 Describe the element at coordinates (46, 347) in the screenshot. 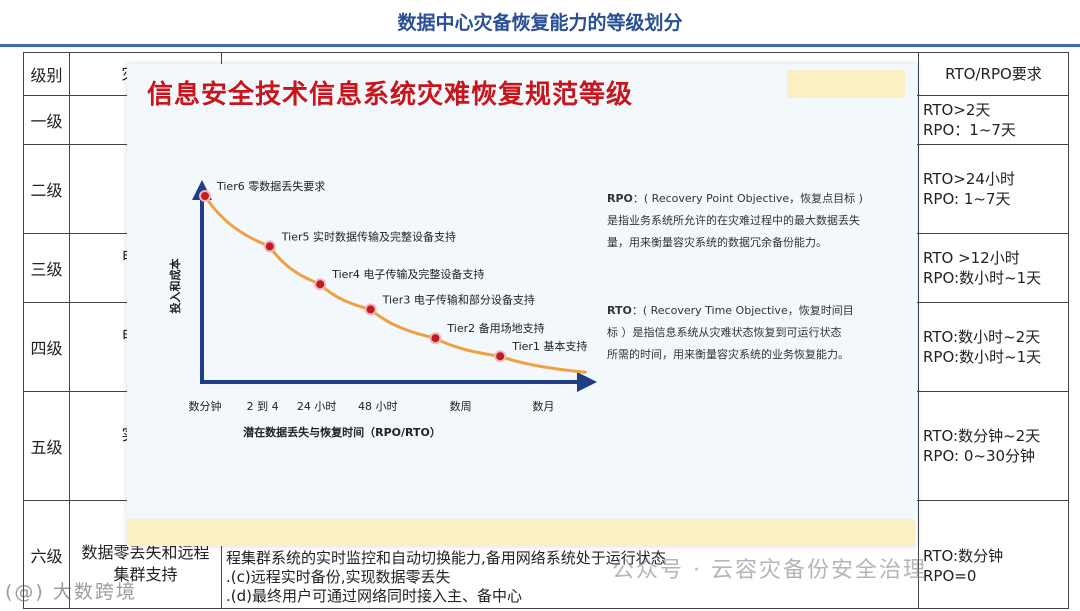

I see `row-level: 四级` at that location.